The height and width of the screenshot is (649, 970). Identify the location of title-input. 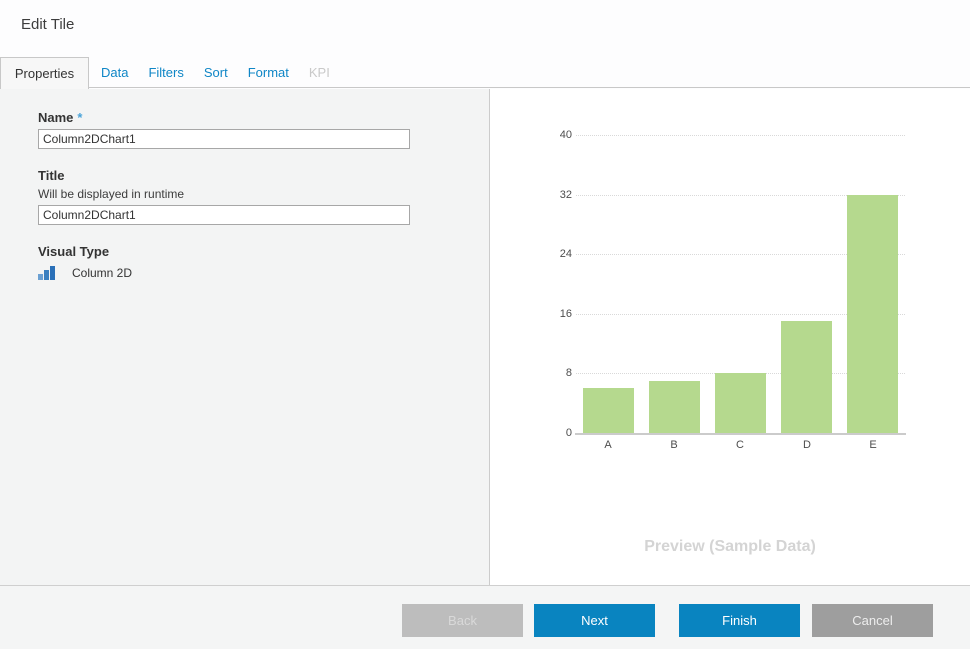
(224, 215).